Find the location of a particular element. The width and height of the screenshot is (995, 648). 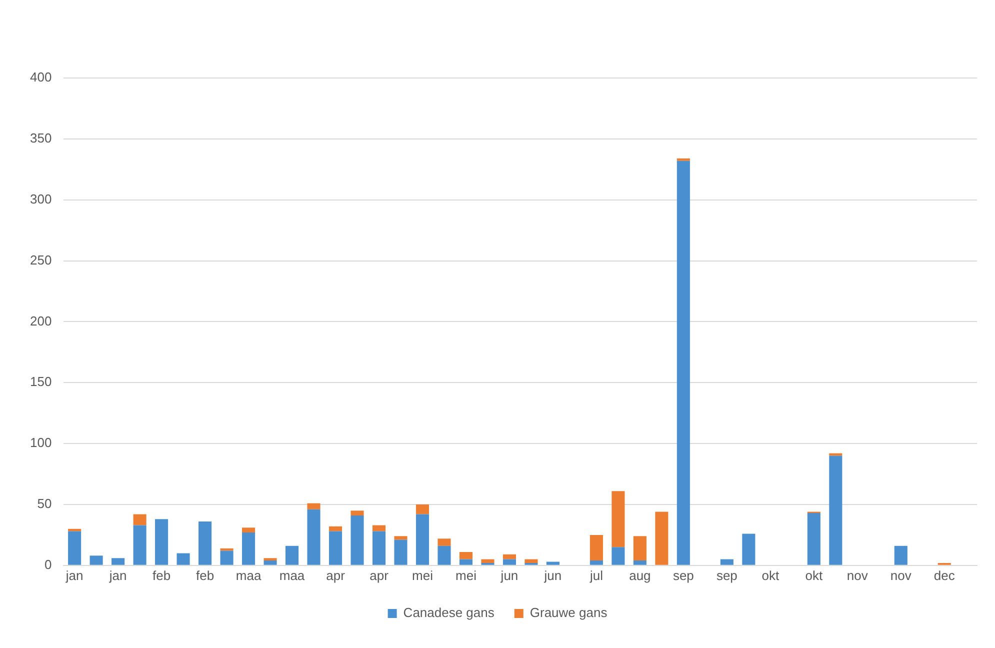

y-tick-label: 200 is located at coordinates (41, 320).